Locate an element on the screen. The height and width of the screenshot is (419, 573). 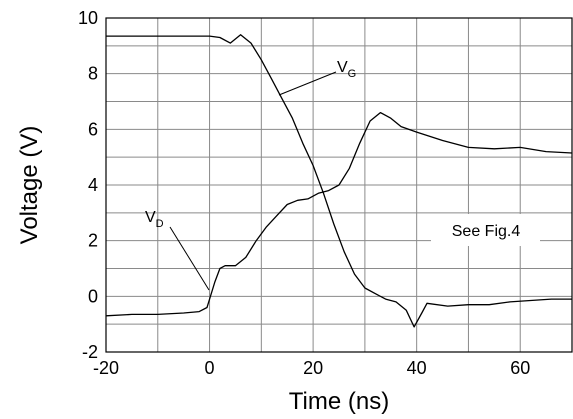
annotation-see-fig-4: See Fig.4 is located at coordinates (486, 231).